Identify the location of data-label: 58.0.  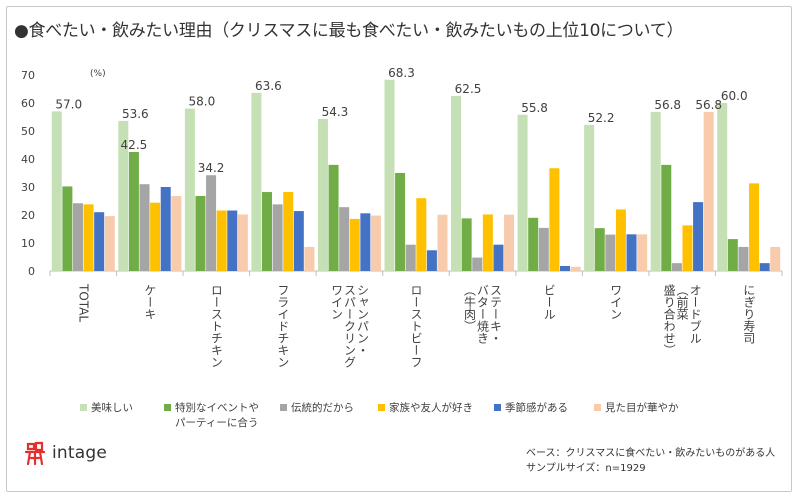
(202, 102).